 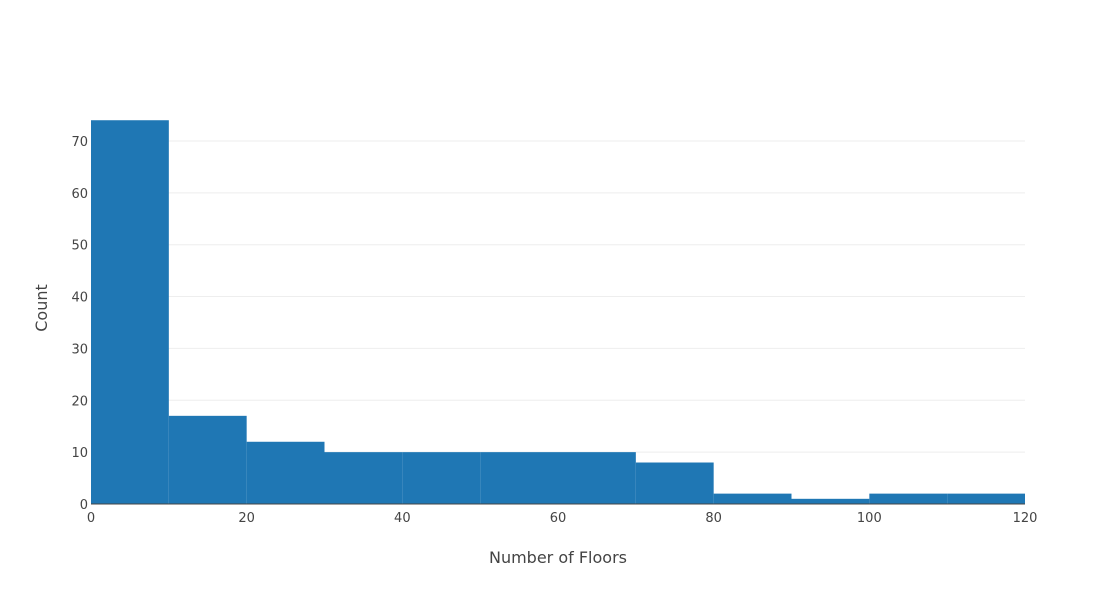 What do you see at coordinates (1025, 518) in the screenshot?
I see `x-tick-label-120: 120` at bounding box center [1025, 518].